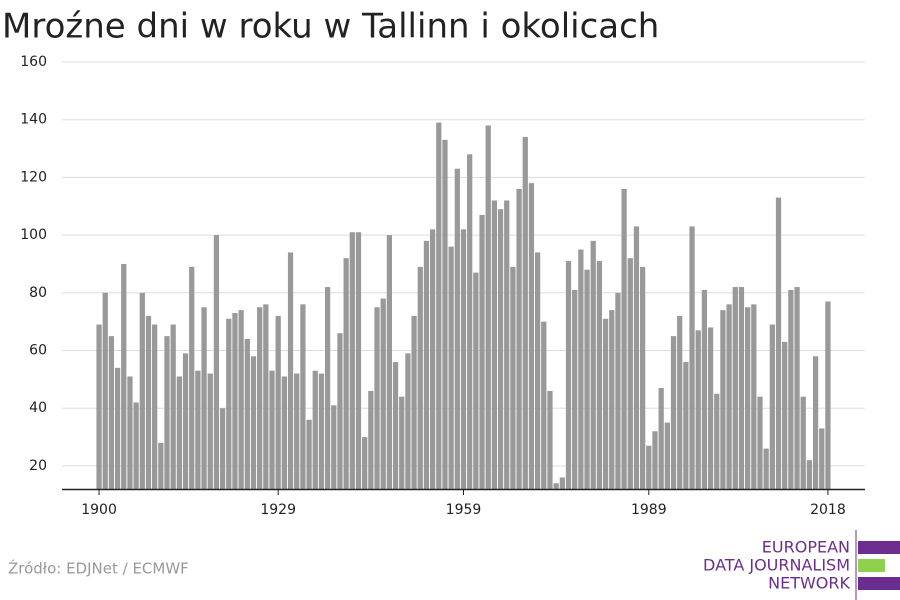 The width and height of the screenshot is (900, 600). I want to click on y-tick-label: 140, so click(33, 120).